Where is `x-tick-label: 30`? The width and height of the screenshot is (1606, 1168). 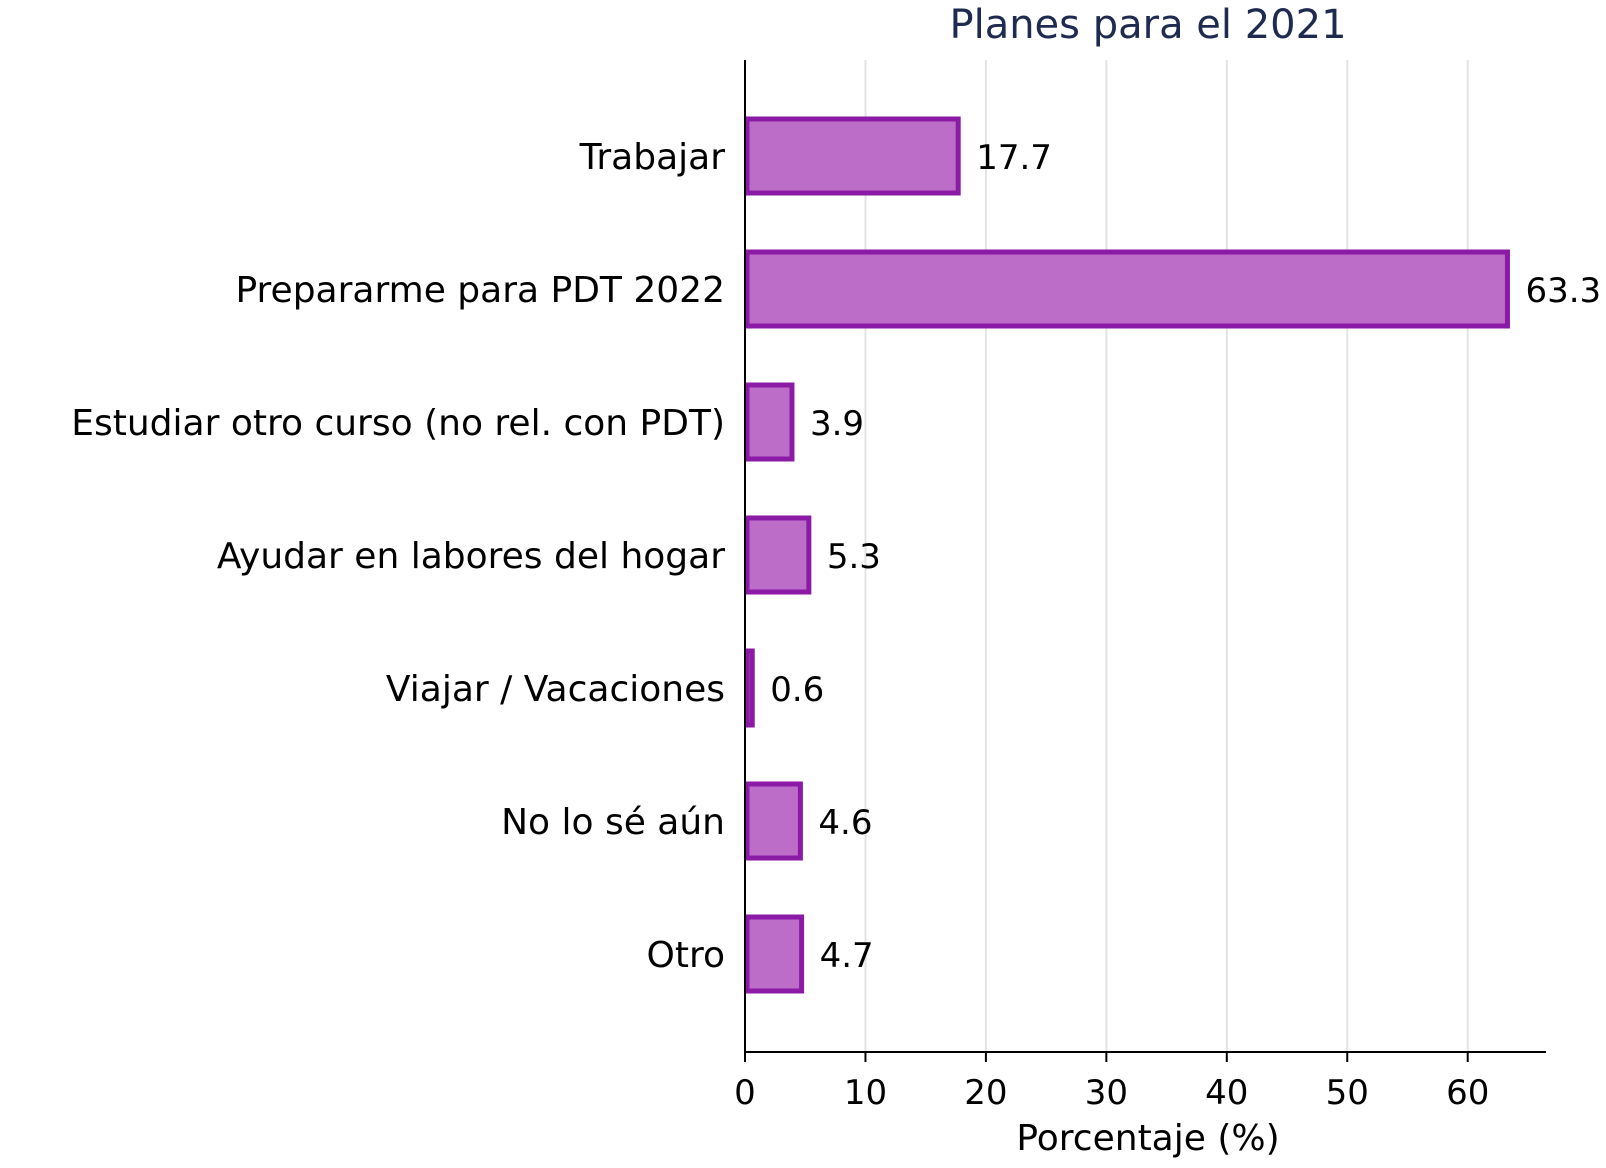 x-tick-label: 30 is located at coordinates (1106, 1093).